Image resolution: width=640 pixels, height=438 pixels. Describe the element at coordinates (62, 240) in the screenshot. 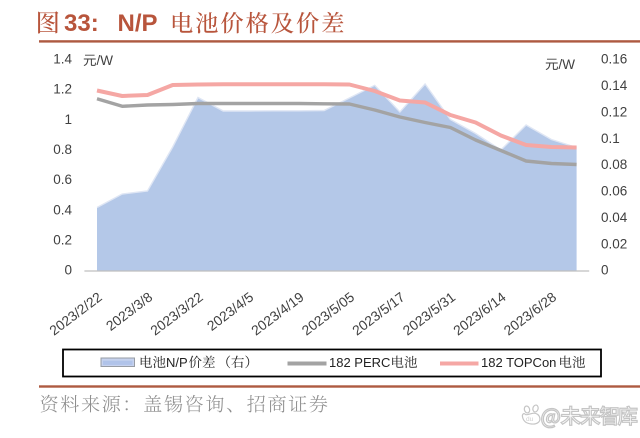

I see `svg-text: 0.2` at that location.